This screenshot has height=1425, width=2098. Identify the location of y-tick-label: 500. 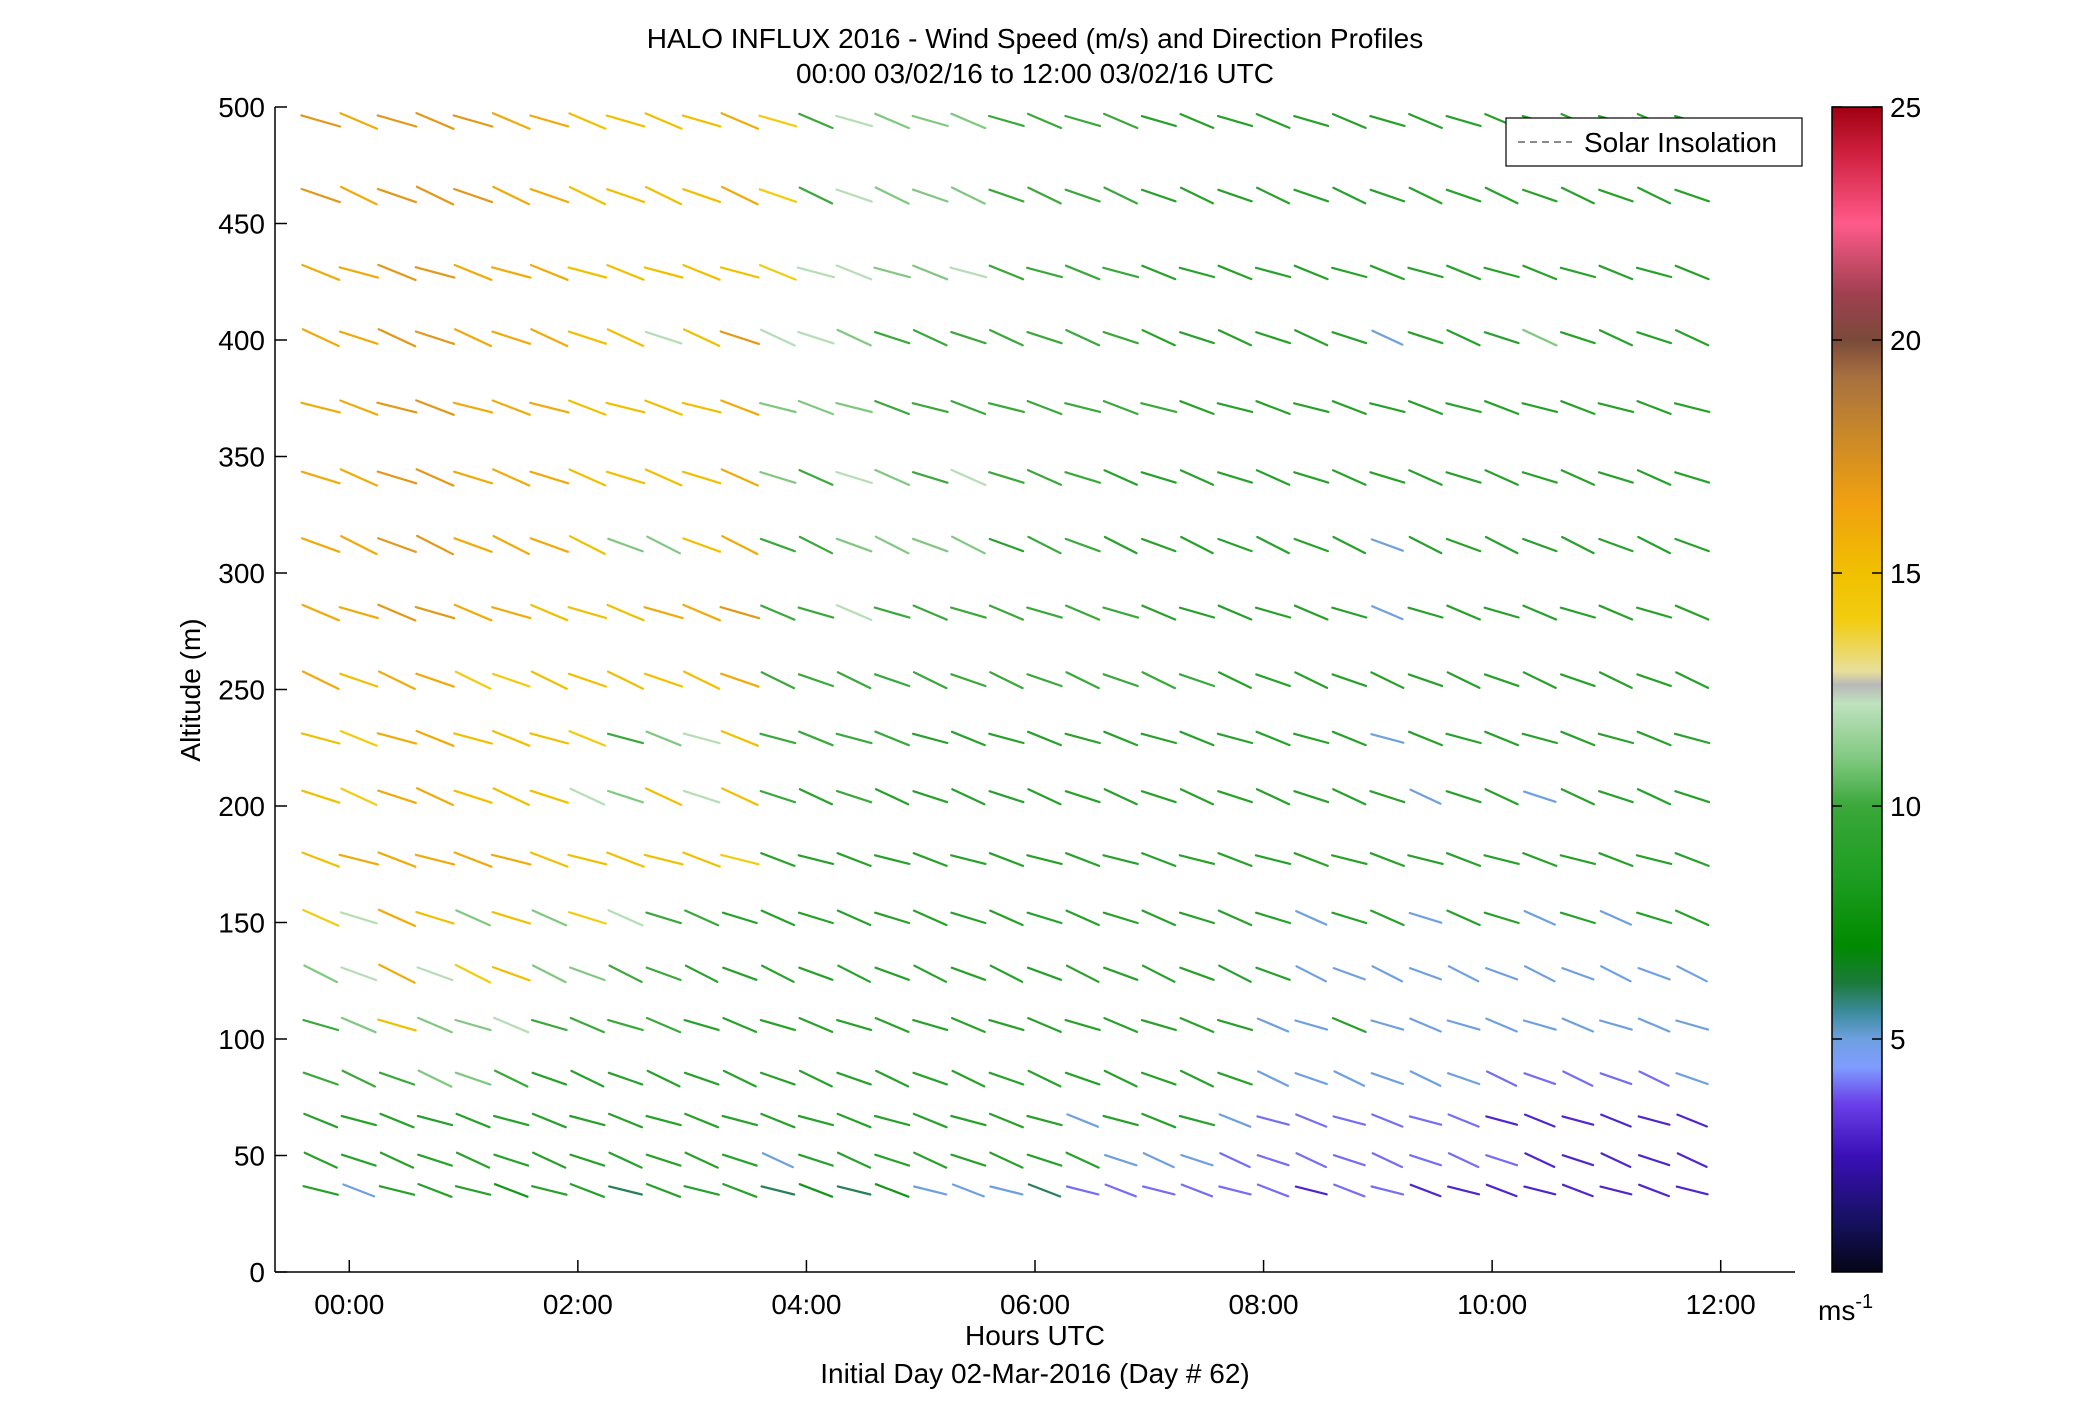
(241, 107).